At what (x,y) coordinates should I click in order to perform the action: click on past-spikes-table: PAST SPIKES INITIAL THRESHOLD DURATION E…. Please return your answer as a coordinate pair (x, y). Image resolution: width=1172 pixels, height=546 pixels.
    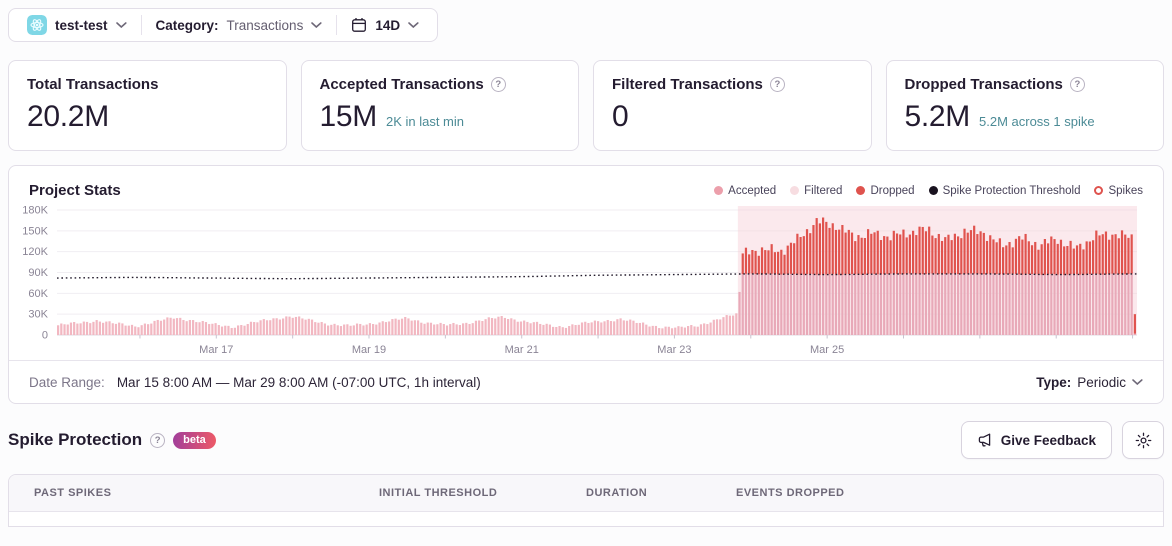
    Looking at the image, I should click on (586, 500).